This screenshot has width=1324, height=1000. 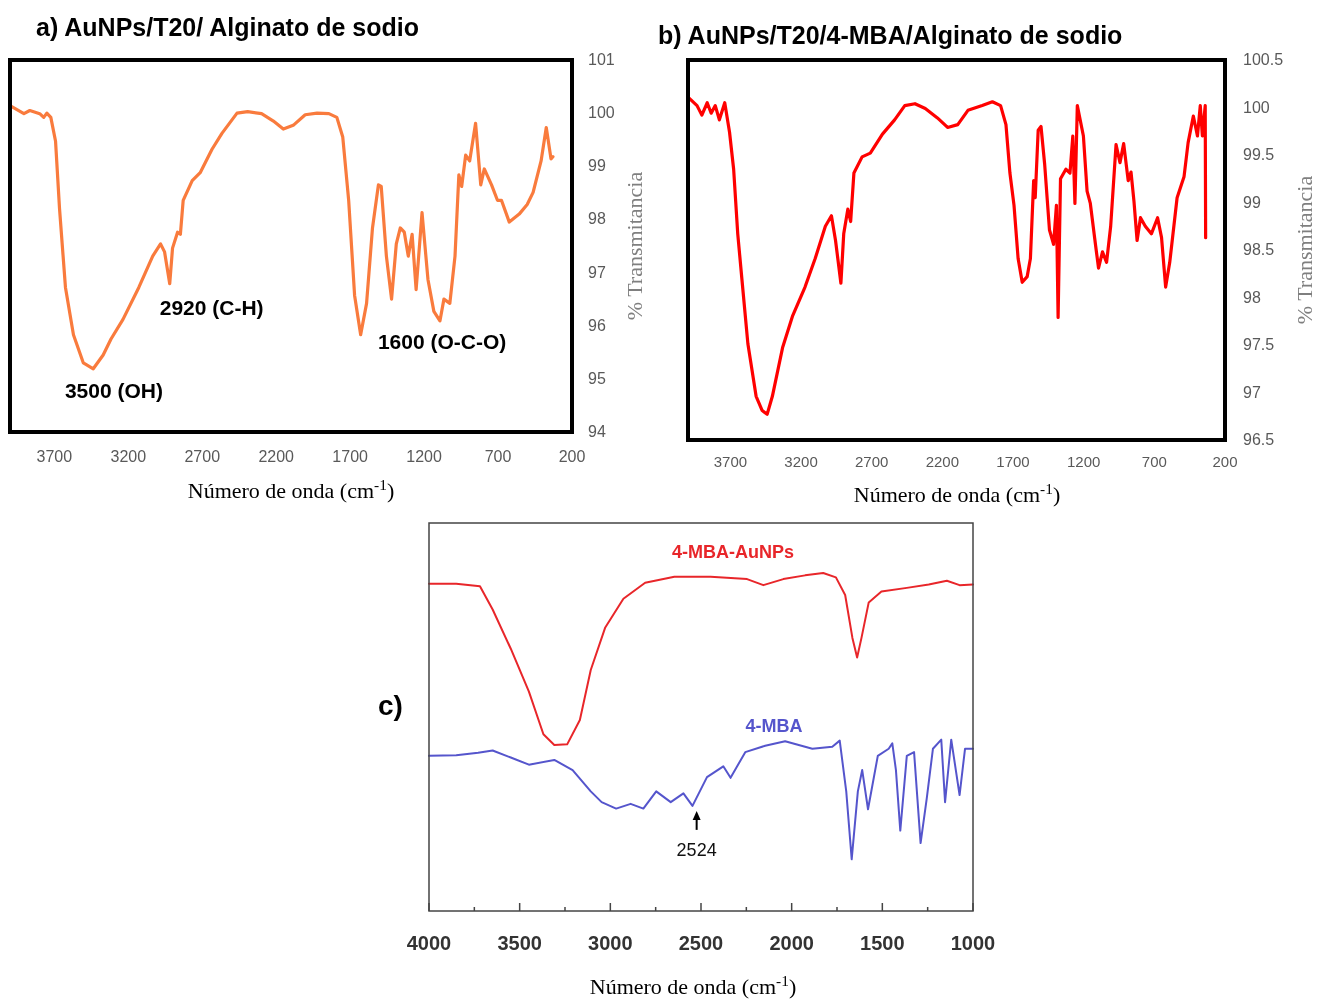 I want to click on annotation: 2524, so click(x=696, y=849).